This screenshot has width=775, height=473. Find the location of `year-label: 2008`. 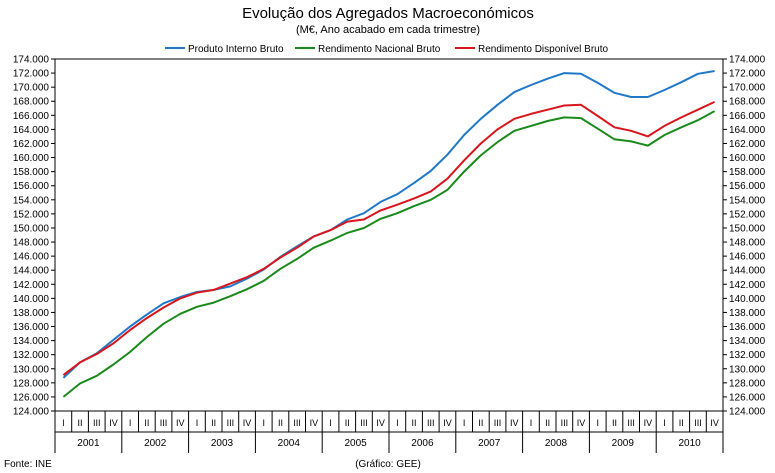

year-label: 2008 is located at coordinates (556, 443).